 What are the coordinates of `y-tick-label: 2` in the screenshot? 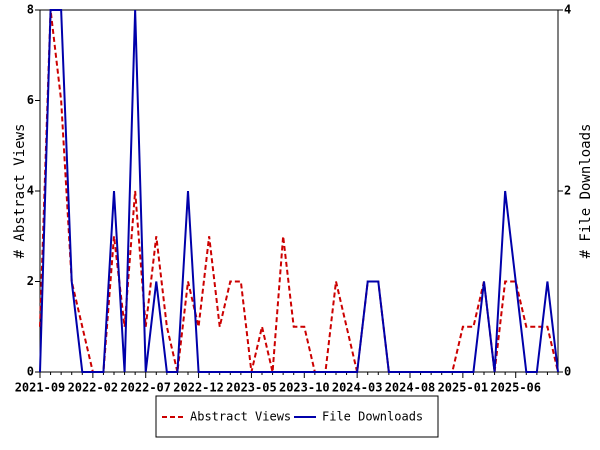 It's located at (30, 281).